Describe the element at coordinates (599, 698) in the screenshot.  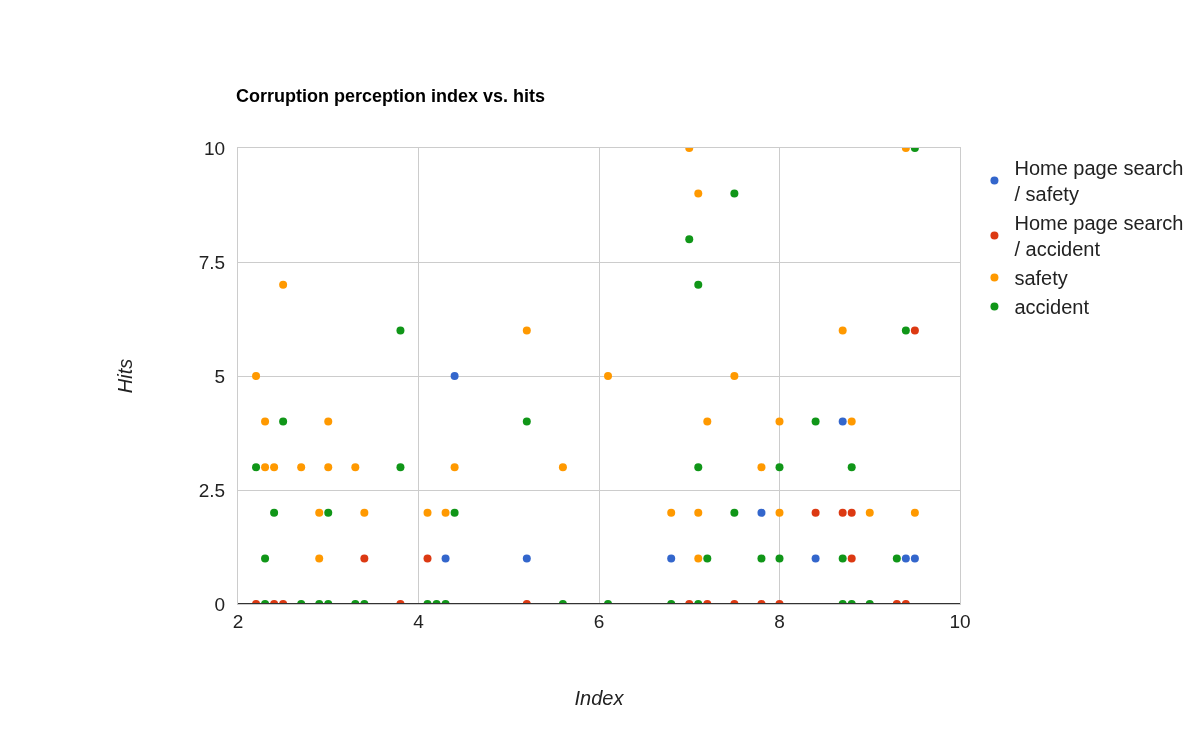
I see `x-axis-title: Index` at that location.